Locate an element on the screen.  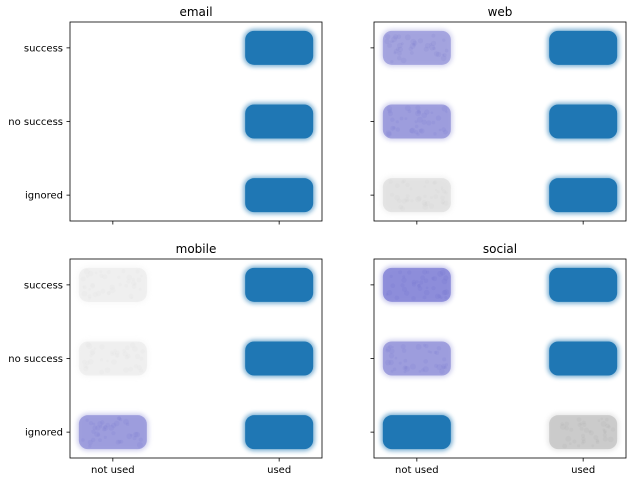
cluster-used-success is located at coordinates (583, 47).